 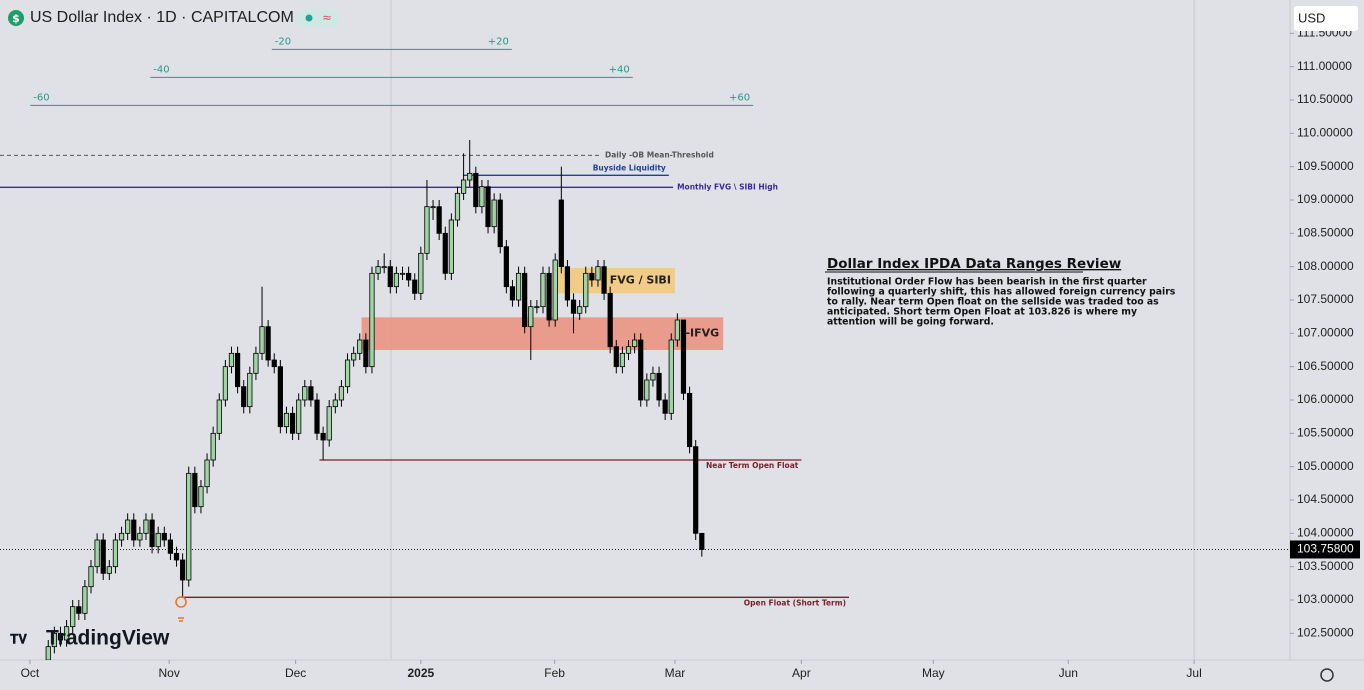 I want to click on y-tick-label: 108.50000, so click(x=1325, y=233).